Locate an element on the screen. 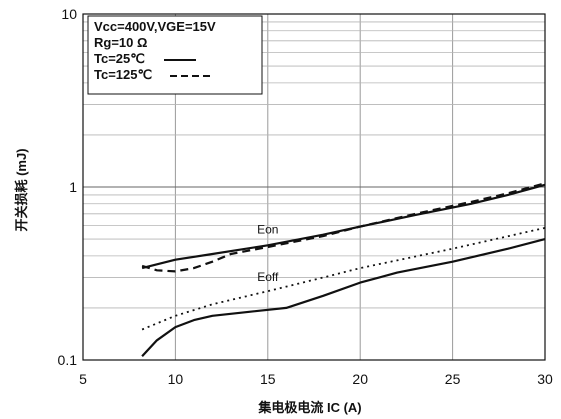 Image resolution: width=561 pixels, height=419 pixels. legend-box is located at coordinates (175, 55).